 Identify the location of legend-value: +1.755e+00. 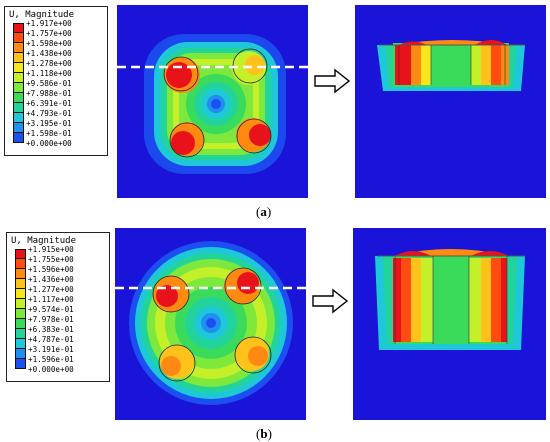
(51, 259).